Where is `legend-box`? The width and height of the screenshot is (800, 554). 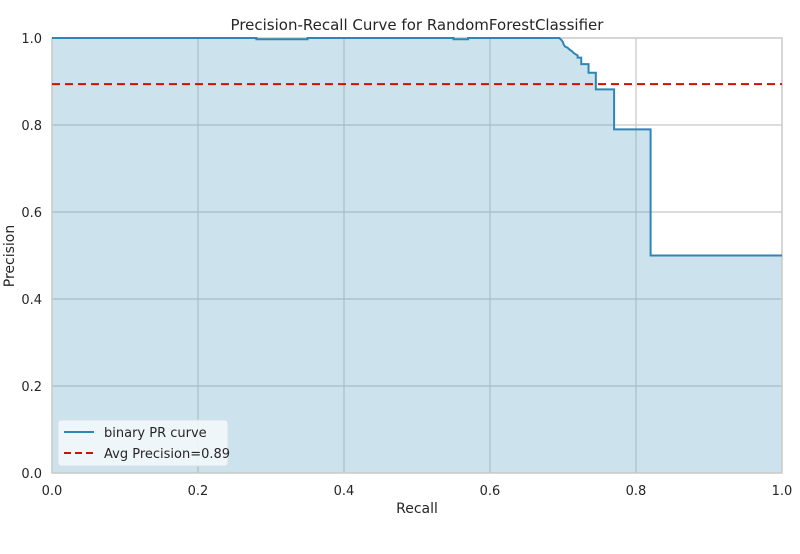
legend-box is located at coordinates (143, 443).